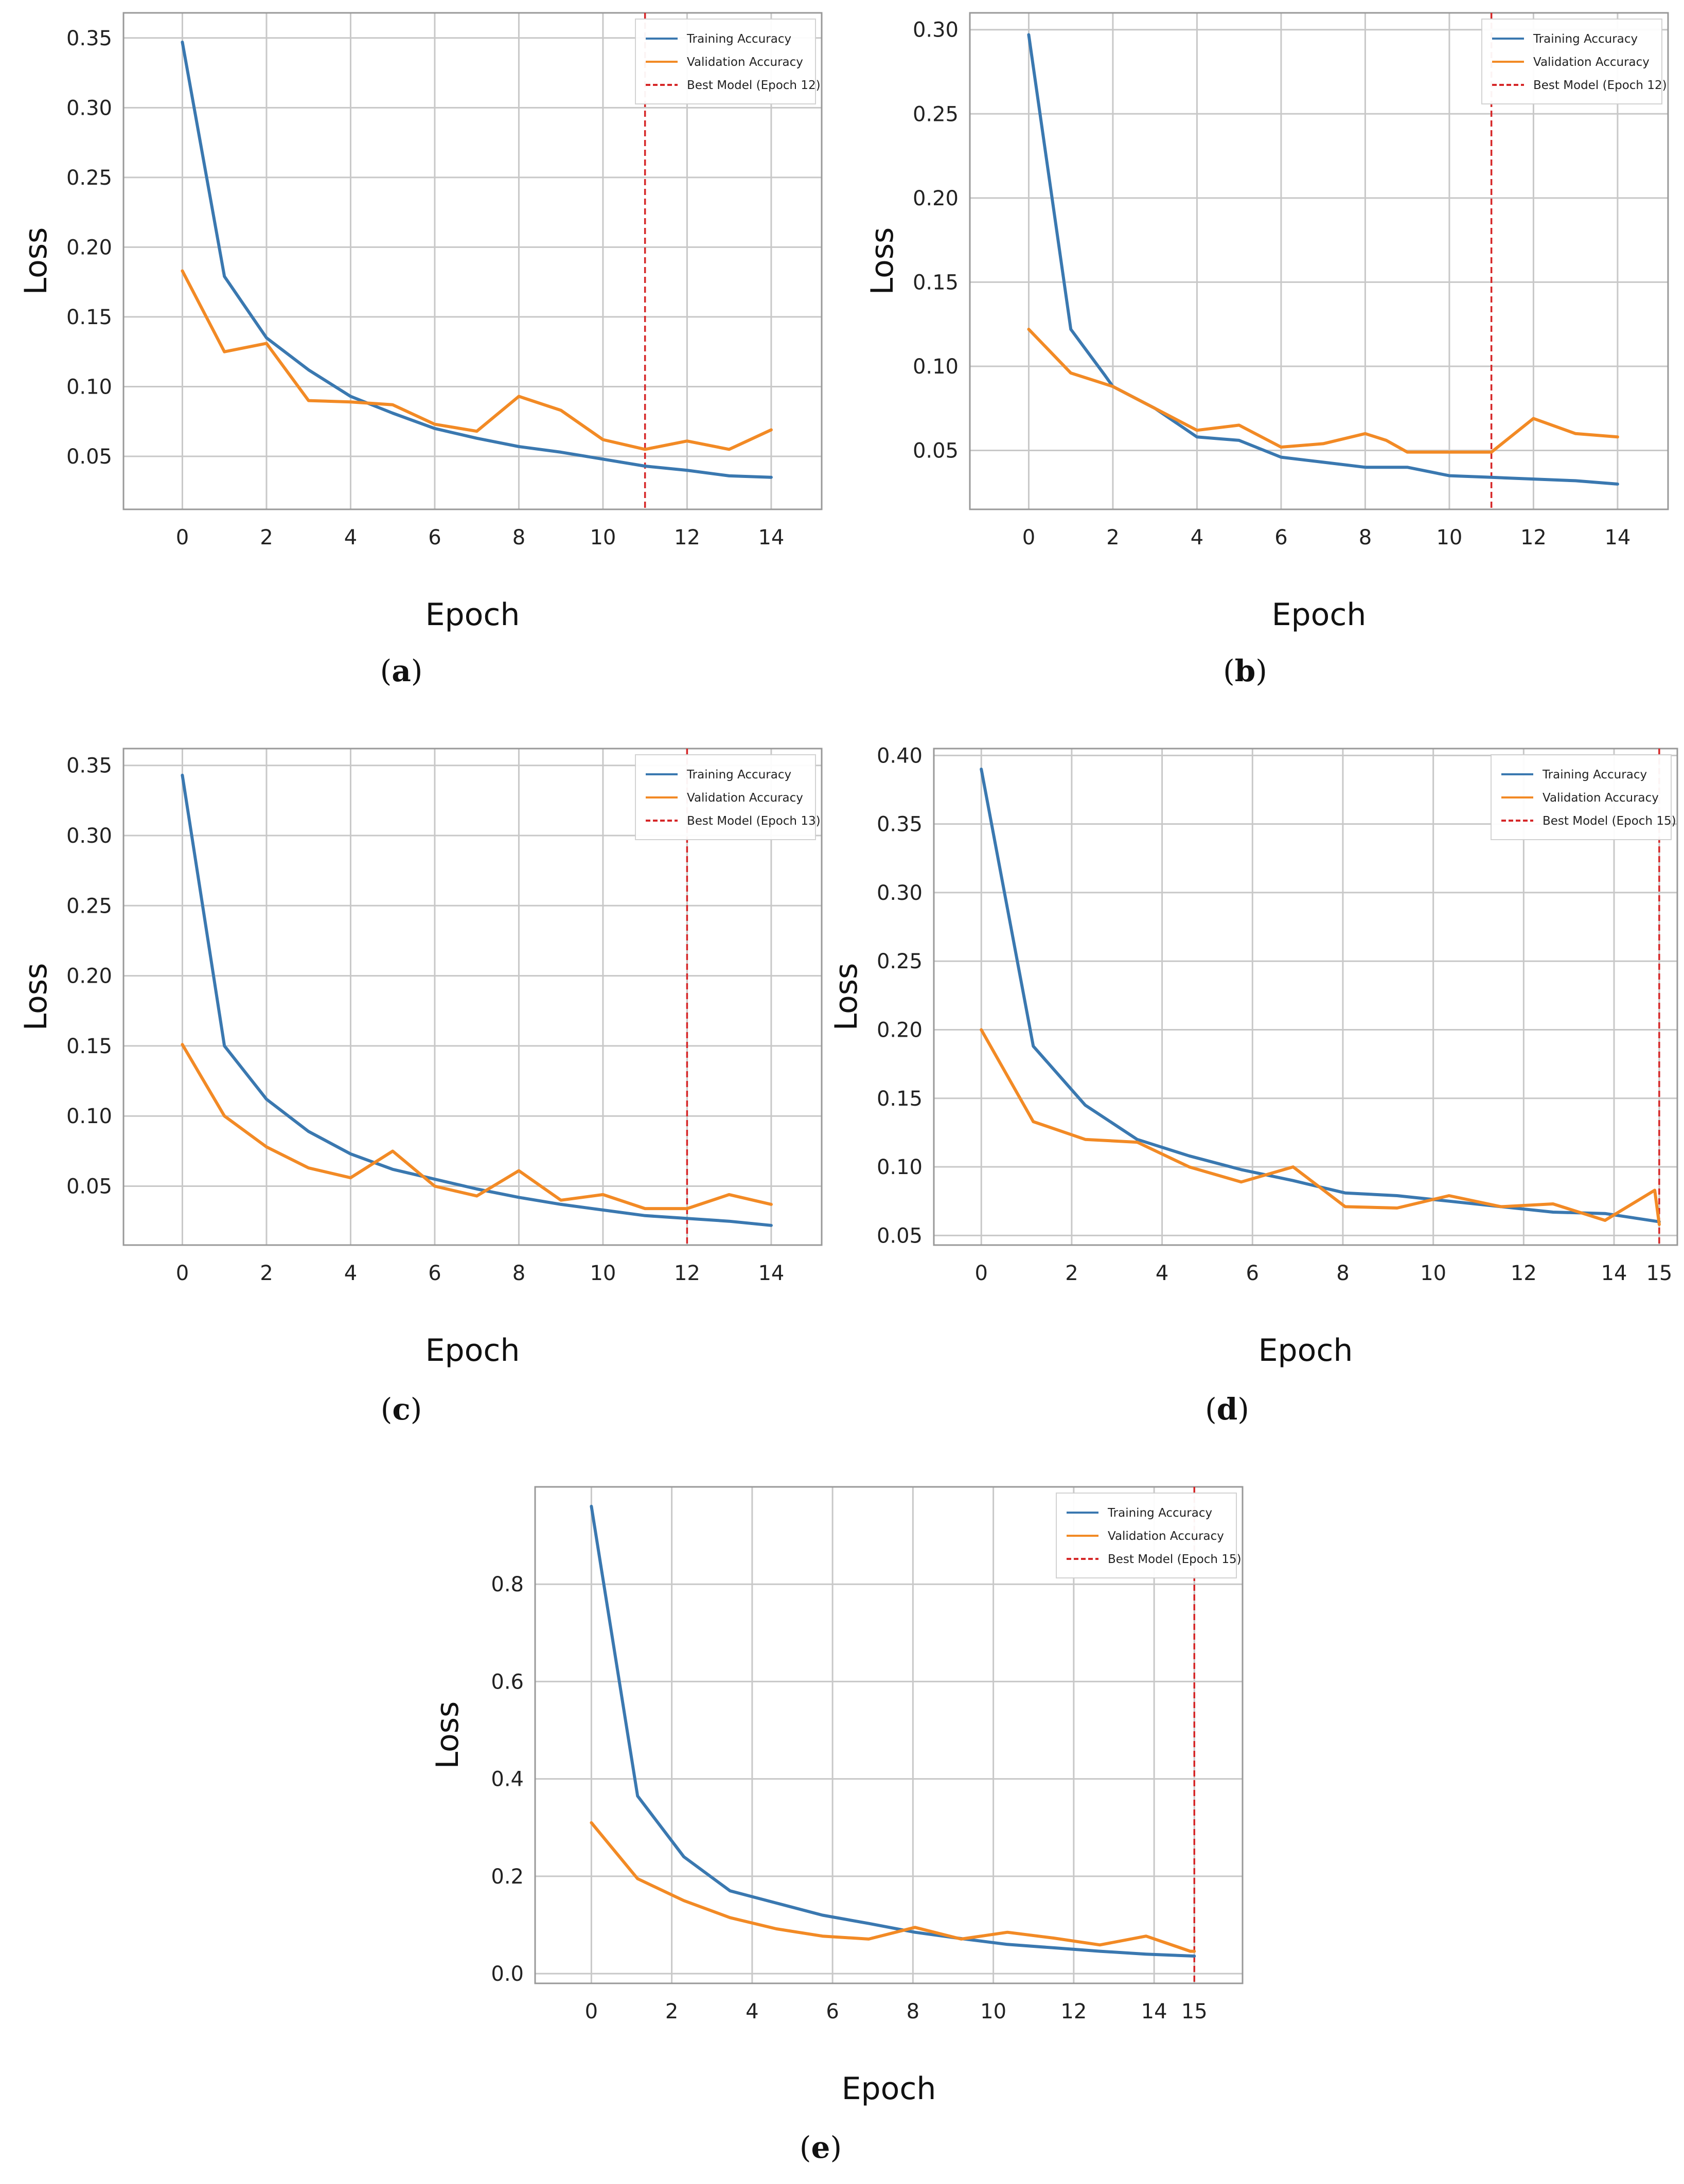 The image size is (1684, 2184). Describe the element at coordinates (508, 1877) in the screenshot. I see `y-tick-label: 0.2` at that location.